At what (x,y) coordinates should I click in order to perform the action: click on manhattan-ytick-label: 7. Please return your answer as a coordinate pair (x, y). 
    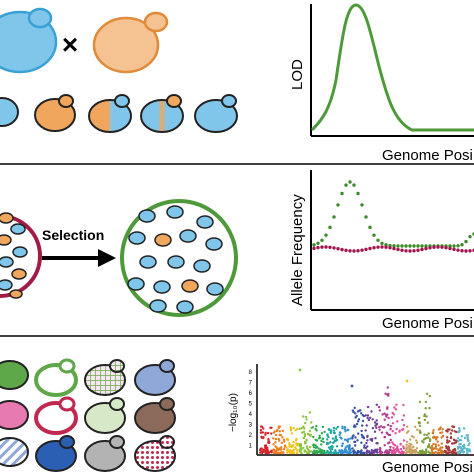
    Looking at the image, I should click on (251, 384).